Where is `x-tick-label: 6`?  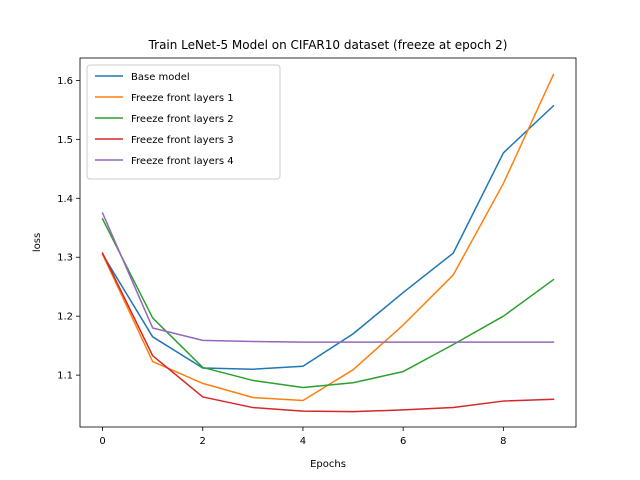
x-tick-label: 6 is located at coordinates (403, 441).